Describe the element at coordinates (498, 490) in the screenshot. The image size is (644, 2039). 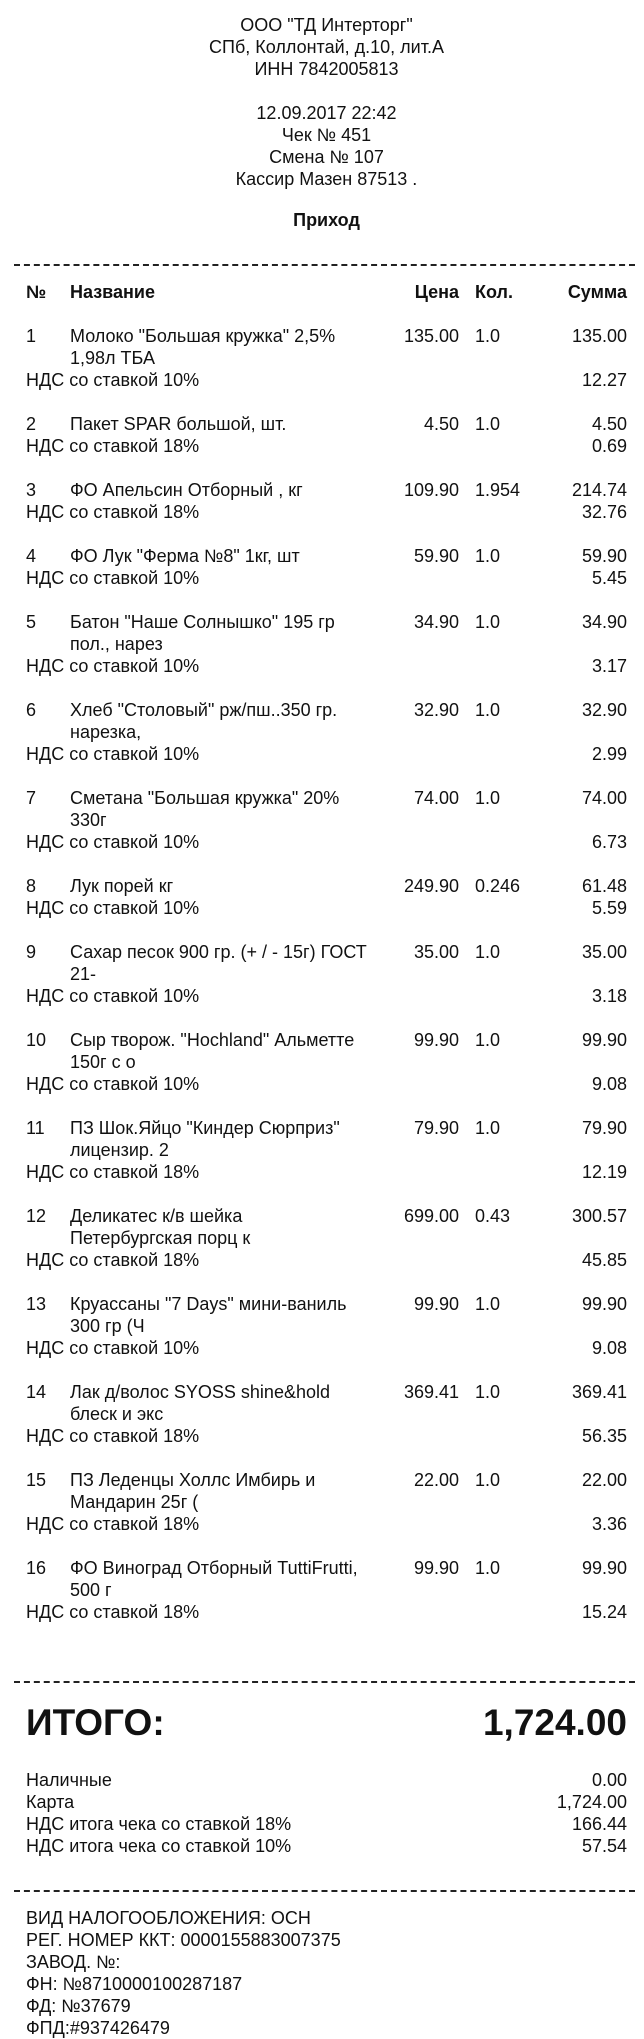
I see `item-qty: 1.954` at that location.